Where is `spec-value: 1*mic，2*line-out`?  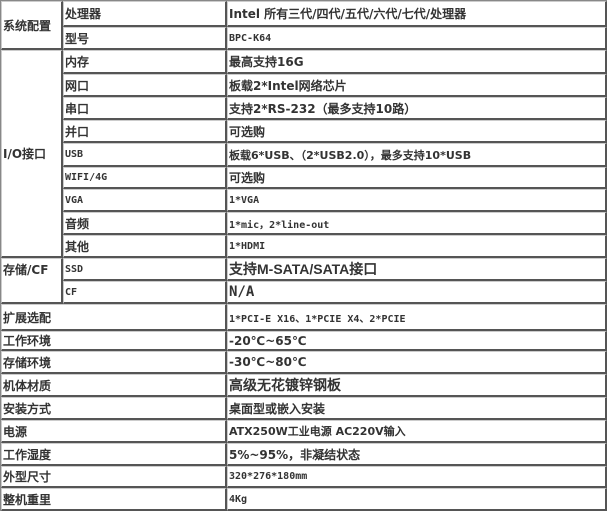
spec-value: 1*mic，2*line-out is located at coordinates (417, 223).